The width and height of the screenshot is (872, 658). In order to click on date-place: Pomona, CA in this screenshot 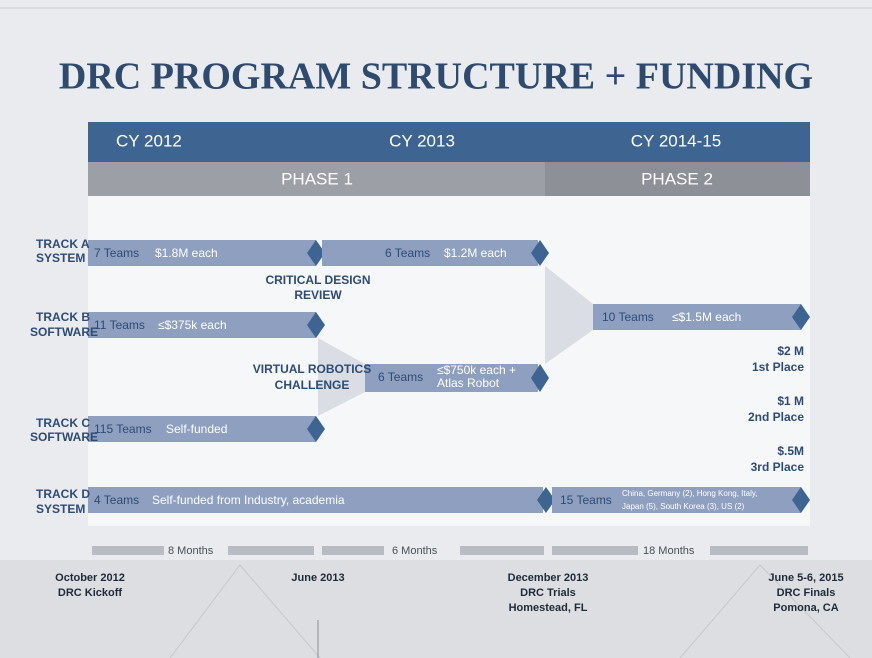, I will do `click(805, 608)`.